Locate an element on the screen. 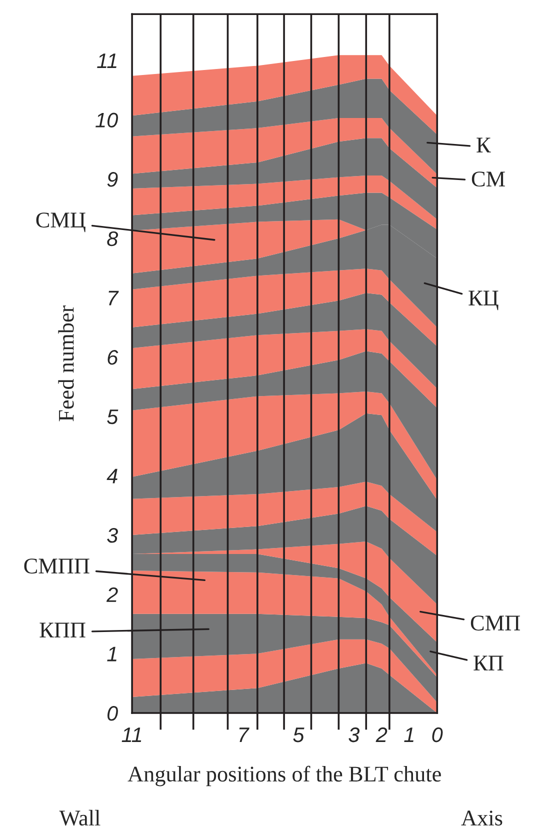 The height and width of the screenshot is (831, 539). text: КЦ is located at coordinates (483, 300).